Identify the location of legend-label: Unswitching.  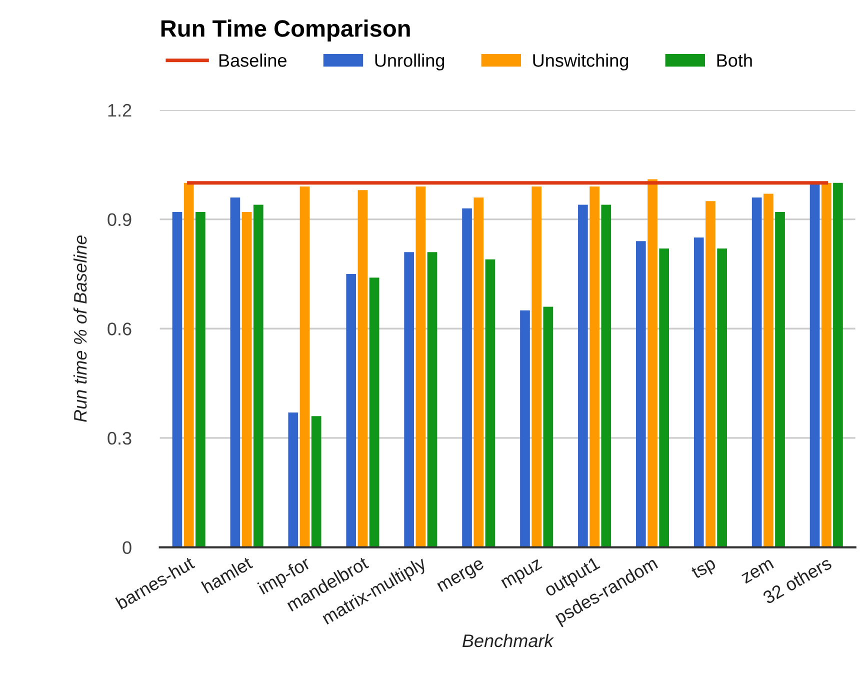
(580, 62).